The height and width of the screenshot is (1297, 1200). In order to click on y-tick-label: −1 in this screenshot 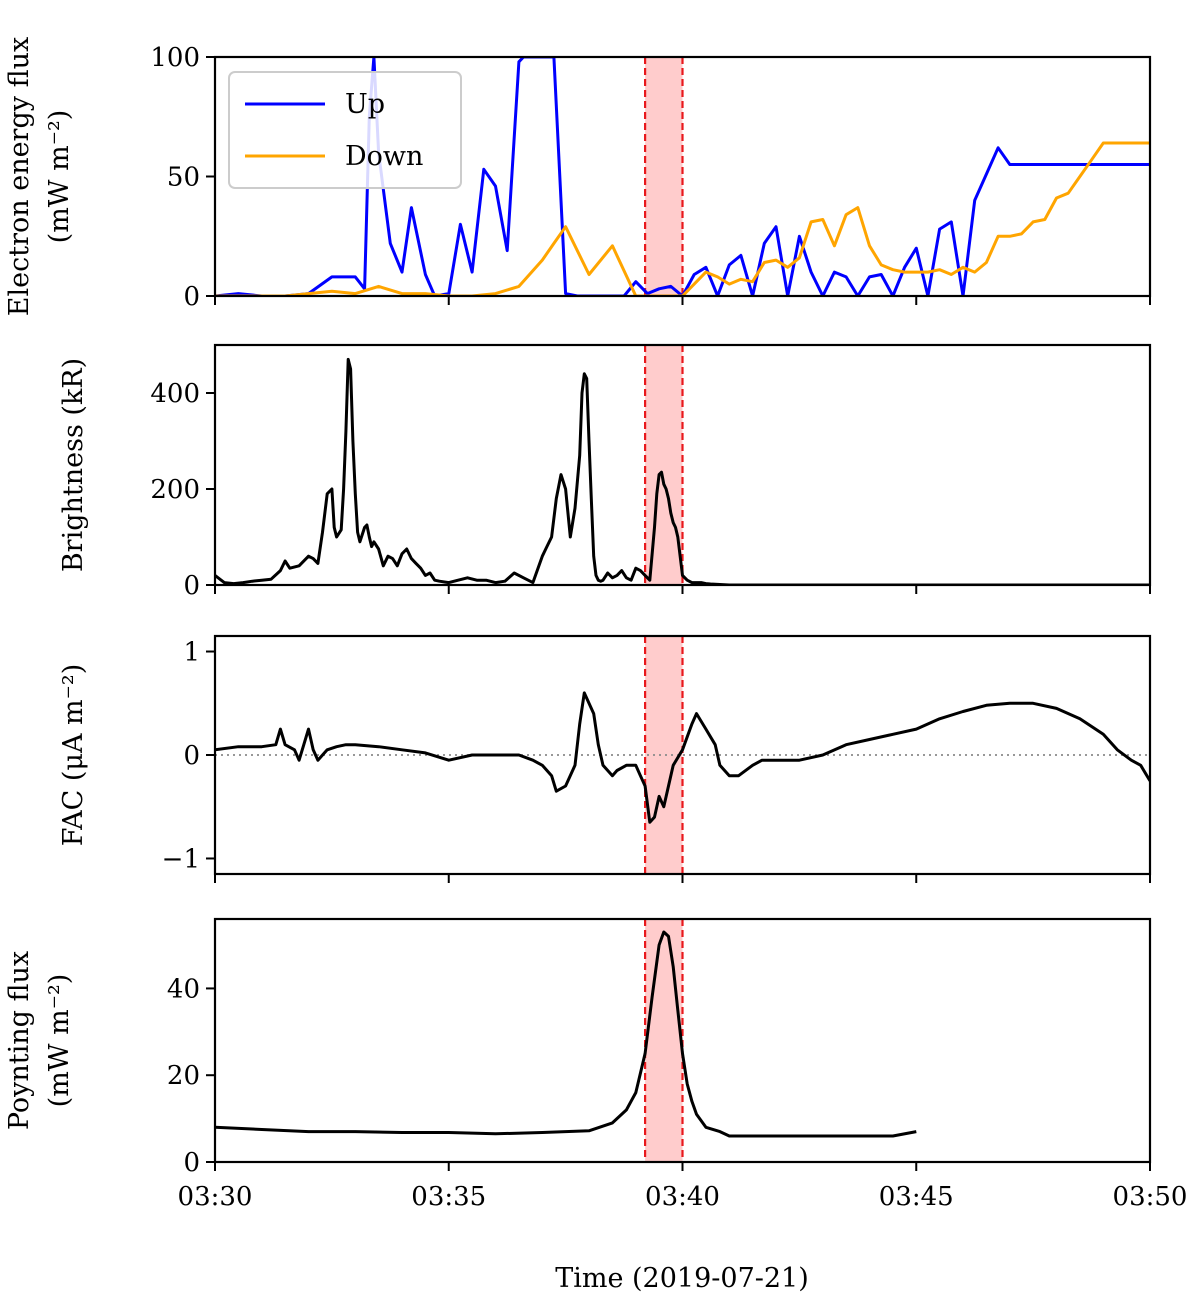, I will do `click(181, 859)`.